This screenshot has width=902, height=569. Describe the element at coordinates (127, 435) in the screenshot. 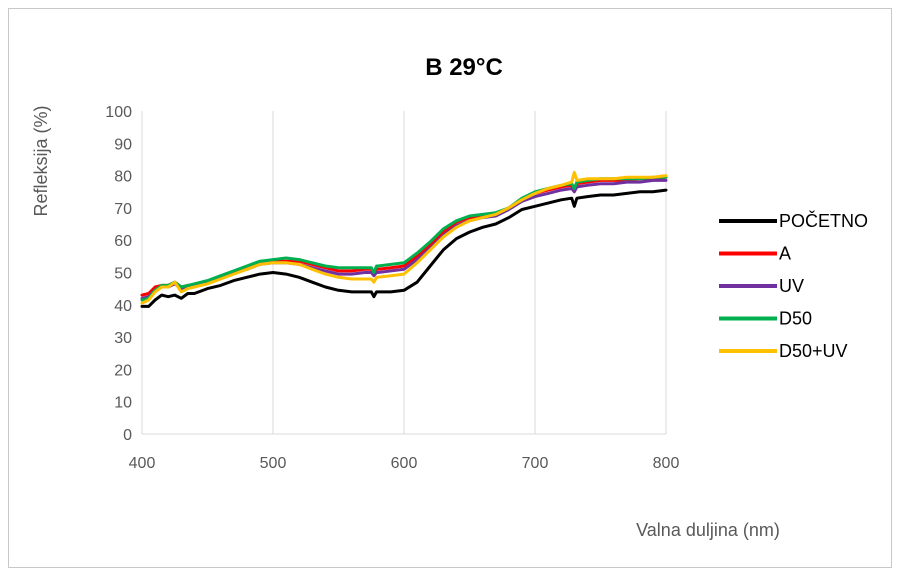

I see `y-tick-label: 0` at that location.